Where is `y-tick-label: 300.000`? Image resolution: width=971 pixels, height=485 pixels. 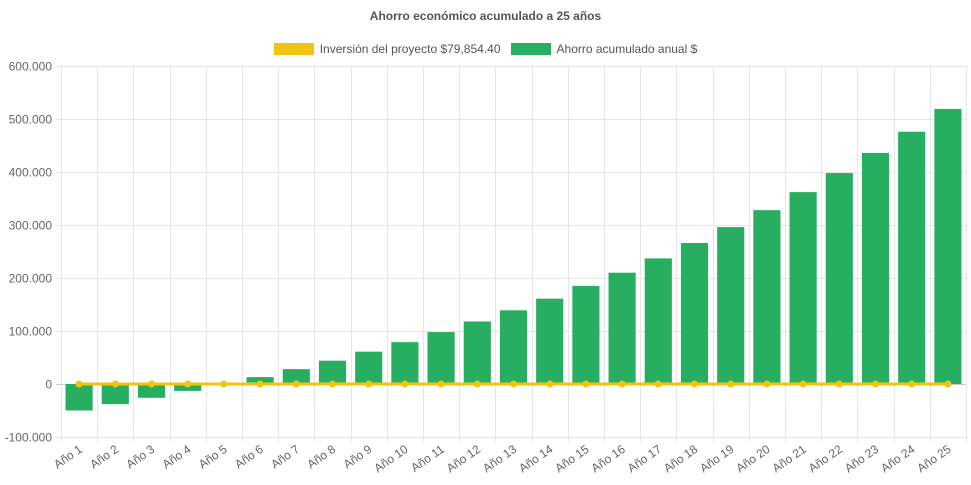
y-tick-label: 300.000 is located at coordinates (31, 226).